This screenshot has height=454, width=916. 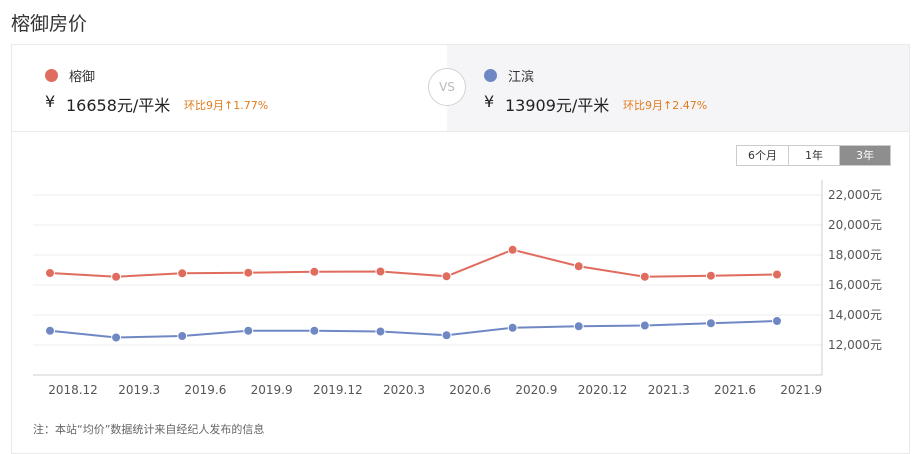 I want to click on x-tick-label: 2019.9, so click(x=272, y=390).